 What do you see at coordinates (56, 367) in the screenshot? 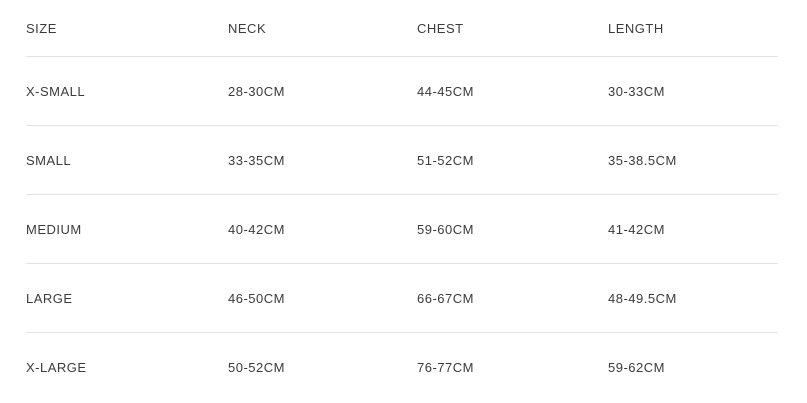
I see `cell-size: X-LARGE` at bounding box center [56, 367].